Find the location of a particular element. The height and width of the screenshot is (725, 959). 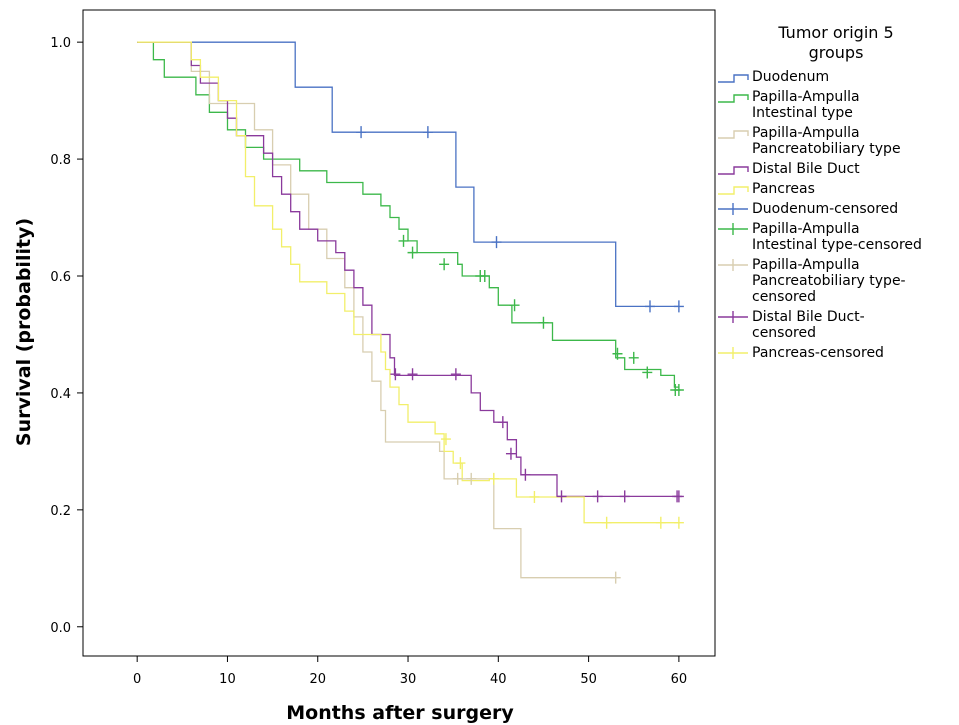

y-tick-label: 0.8 is located at coordinates (60, 160).